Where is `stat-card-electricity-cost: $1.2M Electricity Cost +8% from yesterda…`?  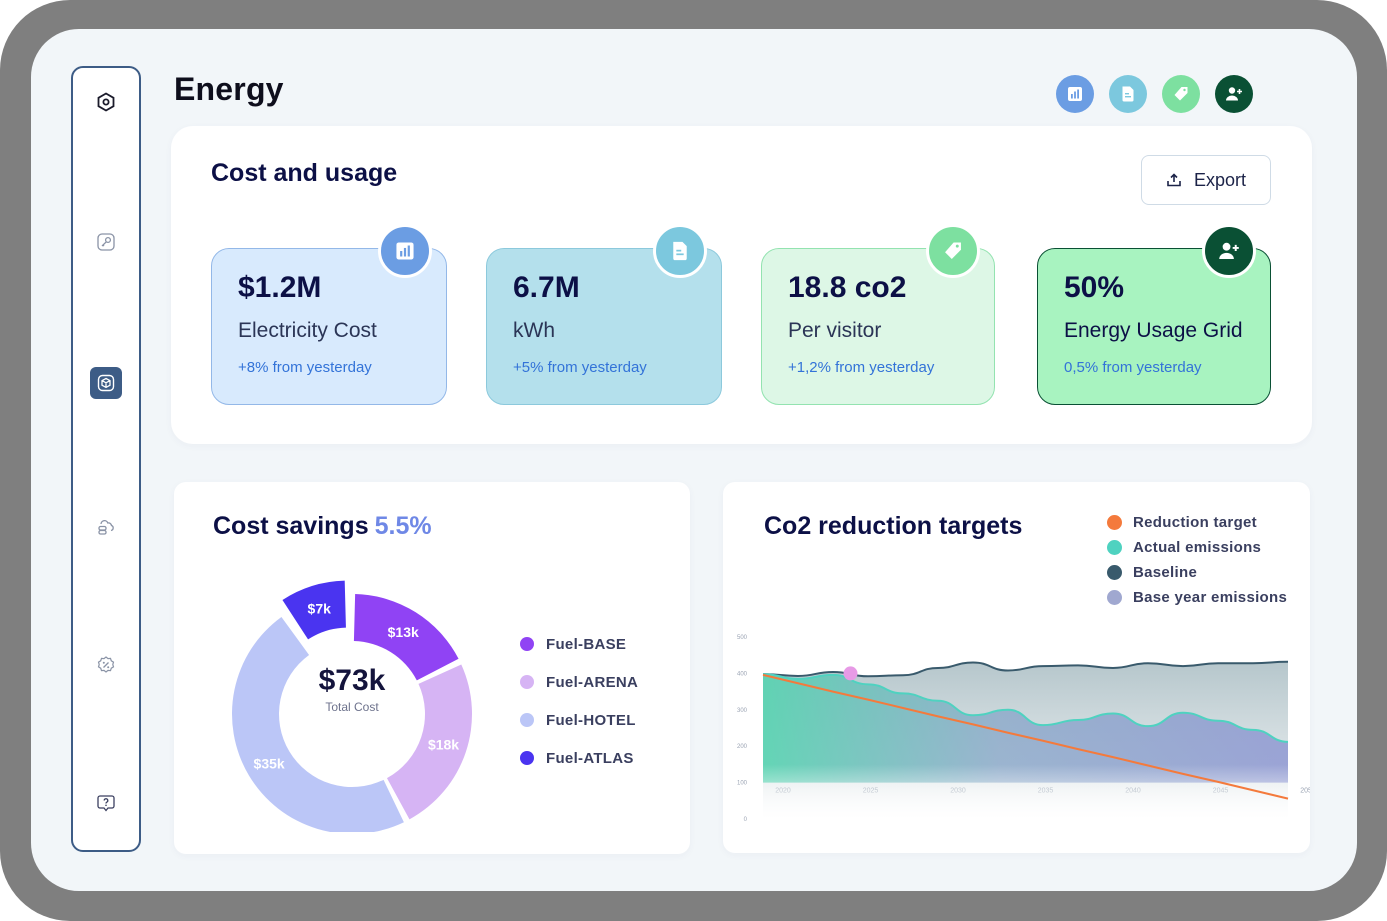
stat-card-electricity-cost: $1.2M Electricity Cost +8% from yesterda… is located at coordinates (329, 314).